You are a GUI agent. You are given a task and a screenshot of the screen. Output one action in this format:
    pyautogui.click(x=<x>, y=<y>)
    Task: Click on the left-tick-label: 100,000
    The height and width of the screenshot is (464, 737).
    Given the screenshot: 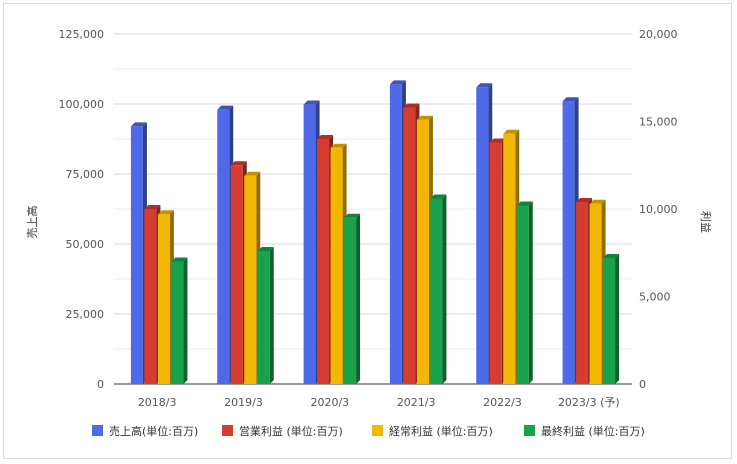 What is the action you would take?
    pyautogui.click(x=82, y=104)
    